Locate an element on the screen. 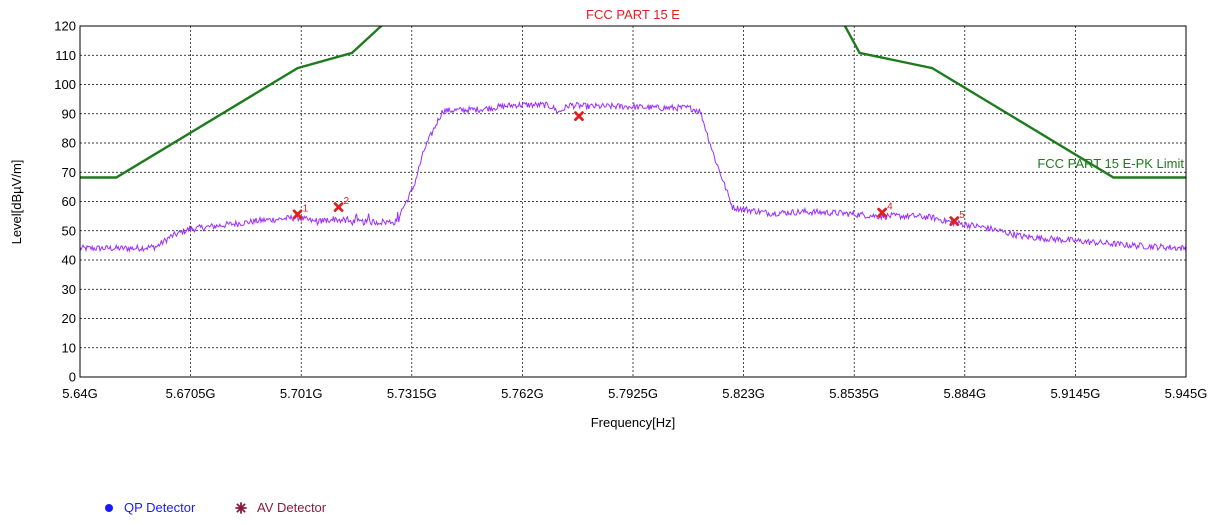 This screenshot has height=525, width=1216. peak-marker-label: 2 is located at coordinates (347, 201).